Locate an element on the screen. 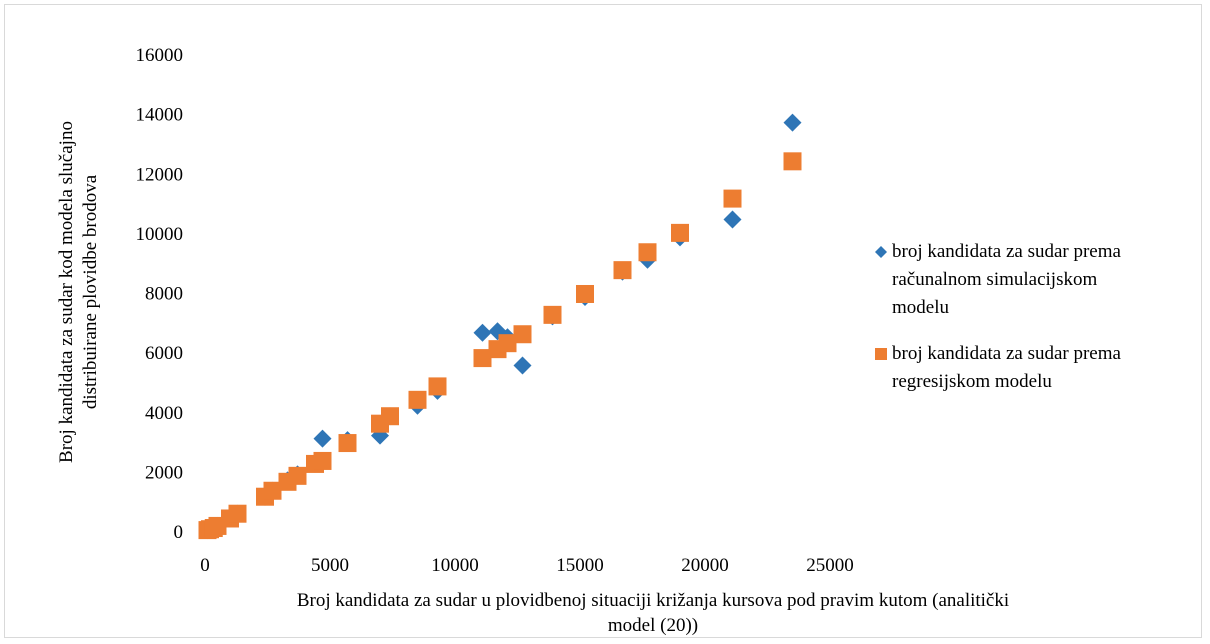 This screenshot has height=644, width=1210. legend-label-line: računalnom simulacijskom is located at coordinates (995, 279).